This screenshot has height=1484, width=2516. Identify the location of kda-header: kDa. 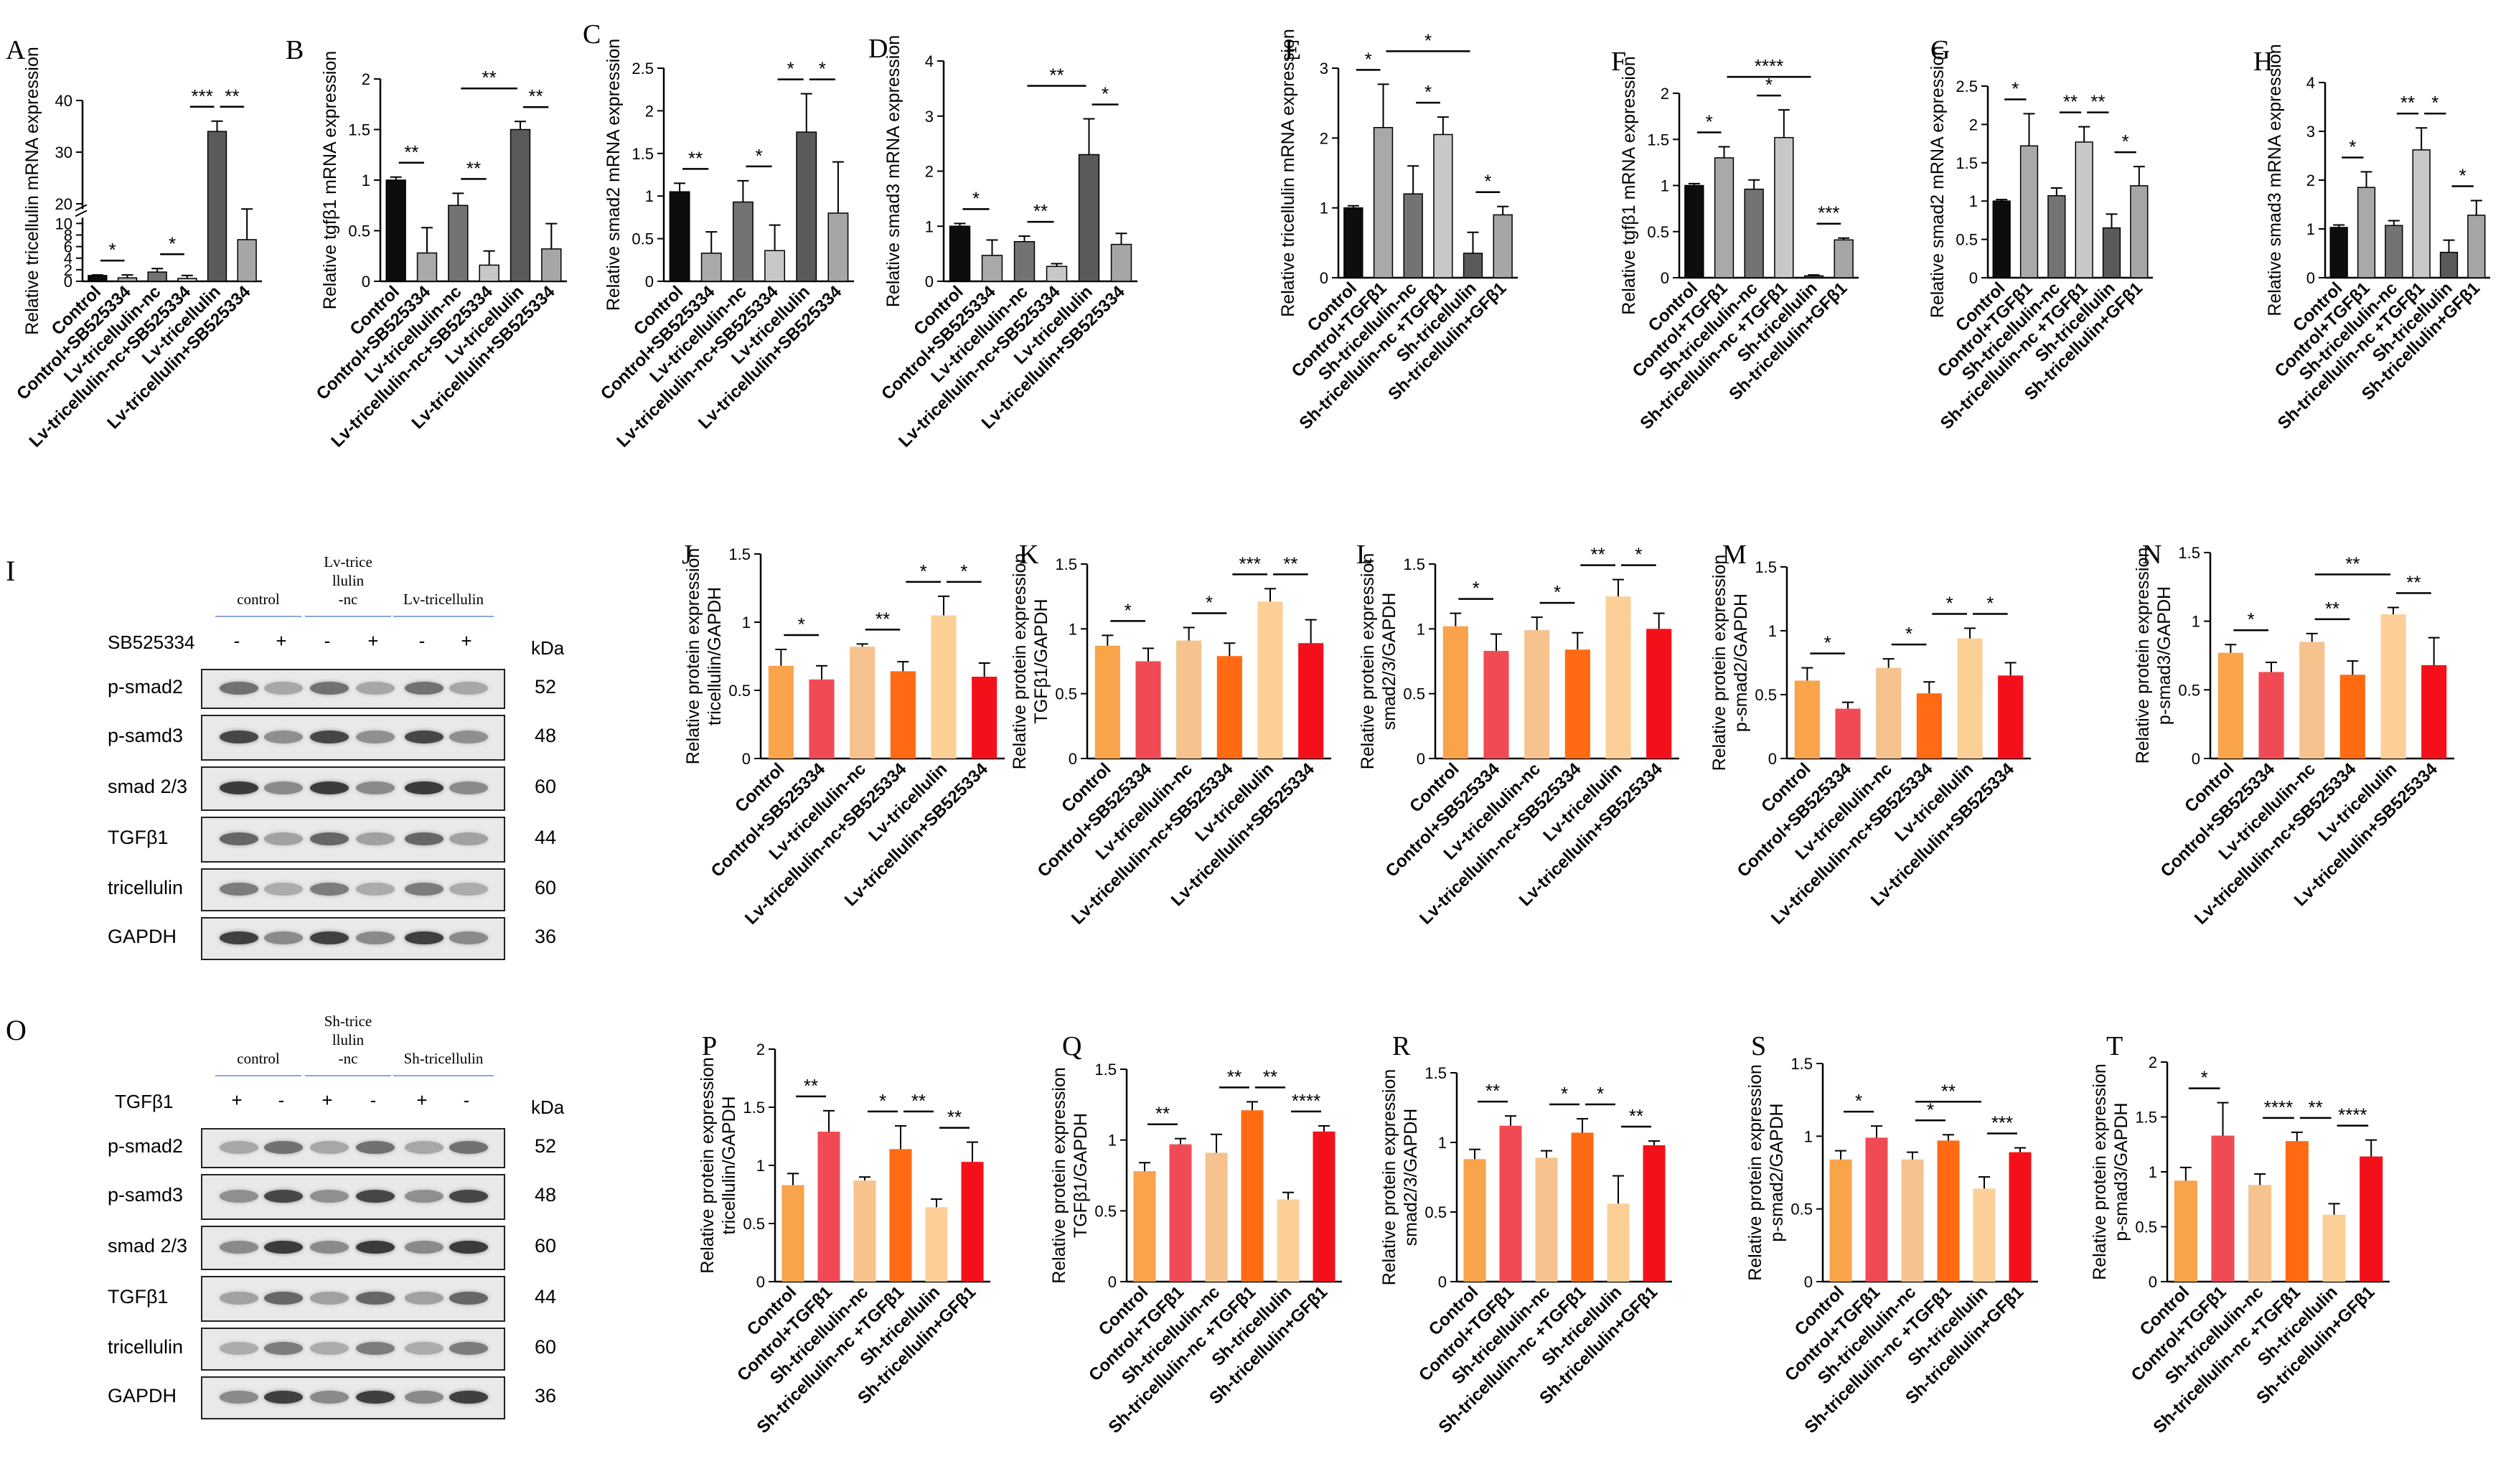
(548, 1107).